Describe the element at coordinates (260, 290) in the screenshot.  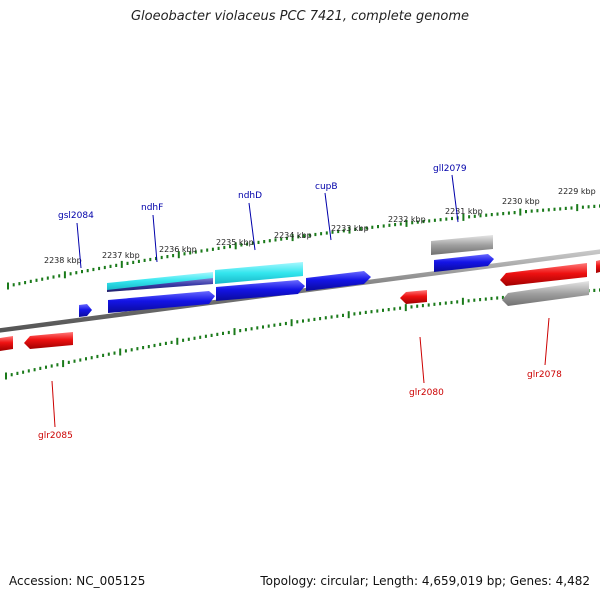
I see `gene-arrow-ndhD` at that location.